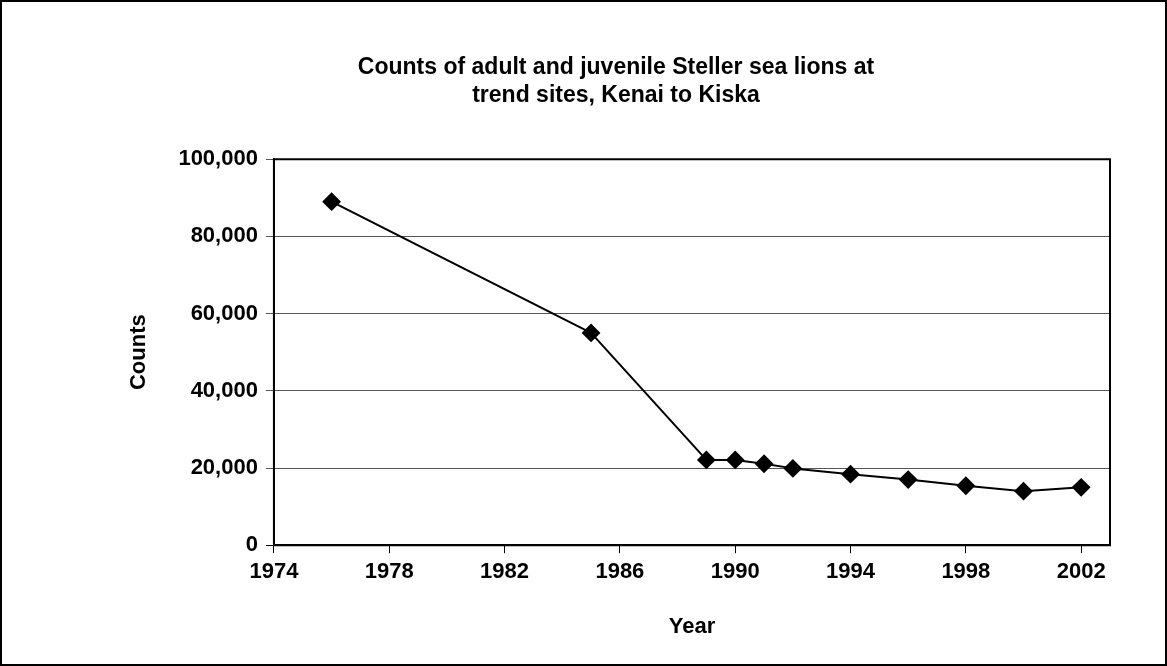 The height and width of the screenshot is (666, 1167). I want to click on x-tick-label: 2002, so click(1081, 571).